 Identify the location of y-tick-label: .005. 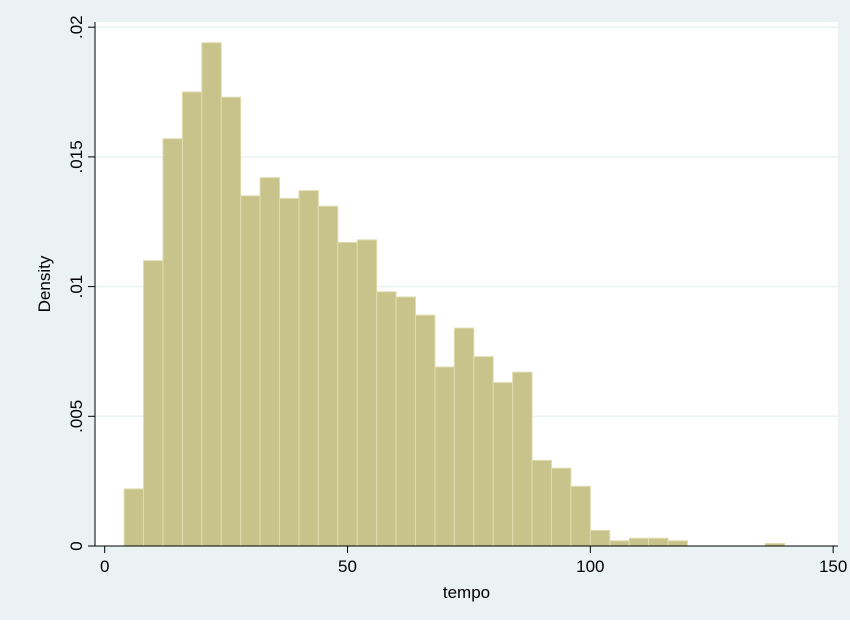
(76, 416).